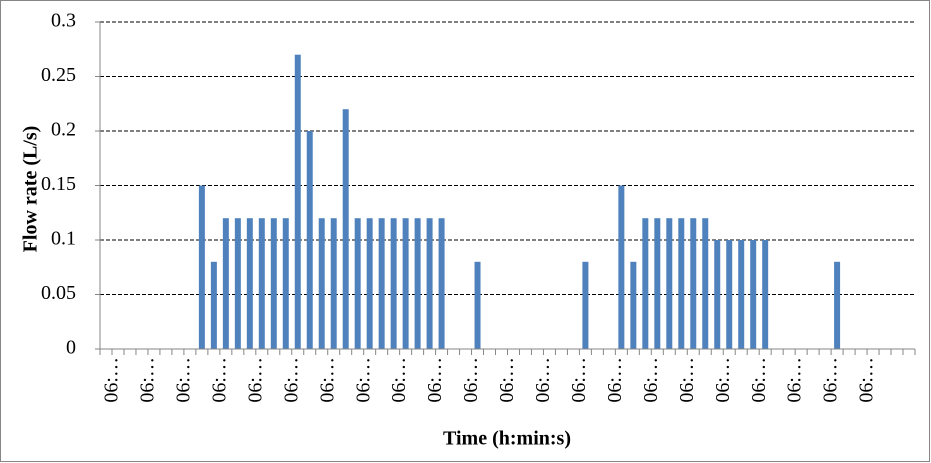 The width and height of the screenshot is (931, 463). Describe the element at coordinates (507, 439) in the screenshot. I see `x-axis-title: Time (h:min:s)` at that location.